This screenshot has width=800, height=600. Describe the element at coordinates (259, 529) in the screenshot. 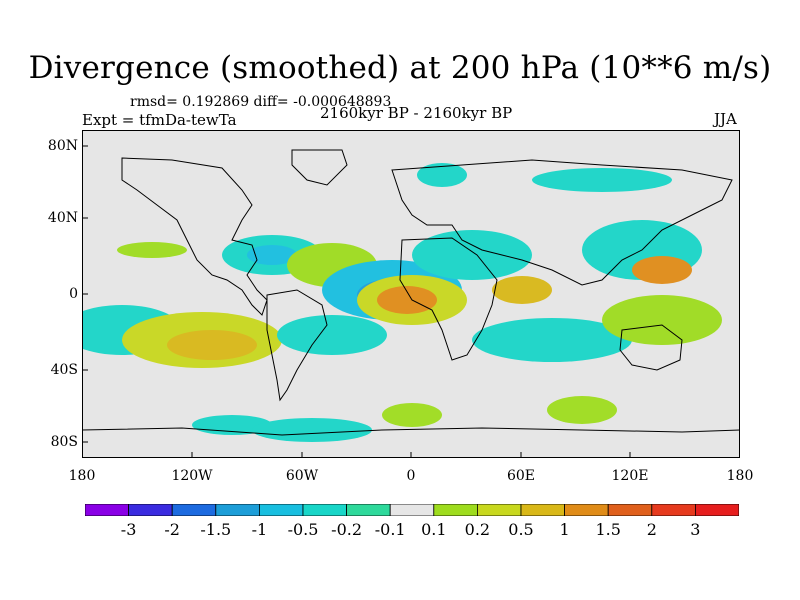

I see `colorbar-label: -1` at that location.